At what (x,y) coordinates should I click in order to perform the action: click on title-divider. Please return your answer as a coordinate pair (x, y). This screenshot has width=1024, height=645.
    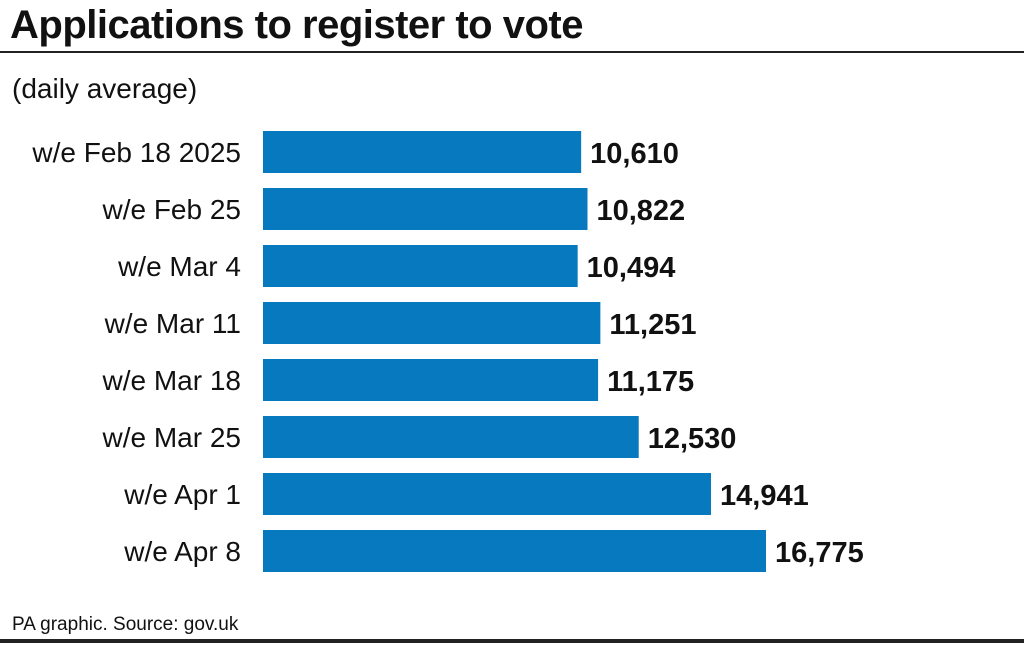
    Looking at the image, I should click on (512, 52).